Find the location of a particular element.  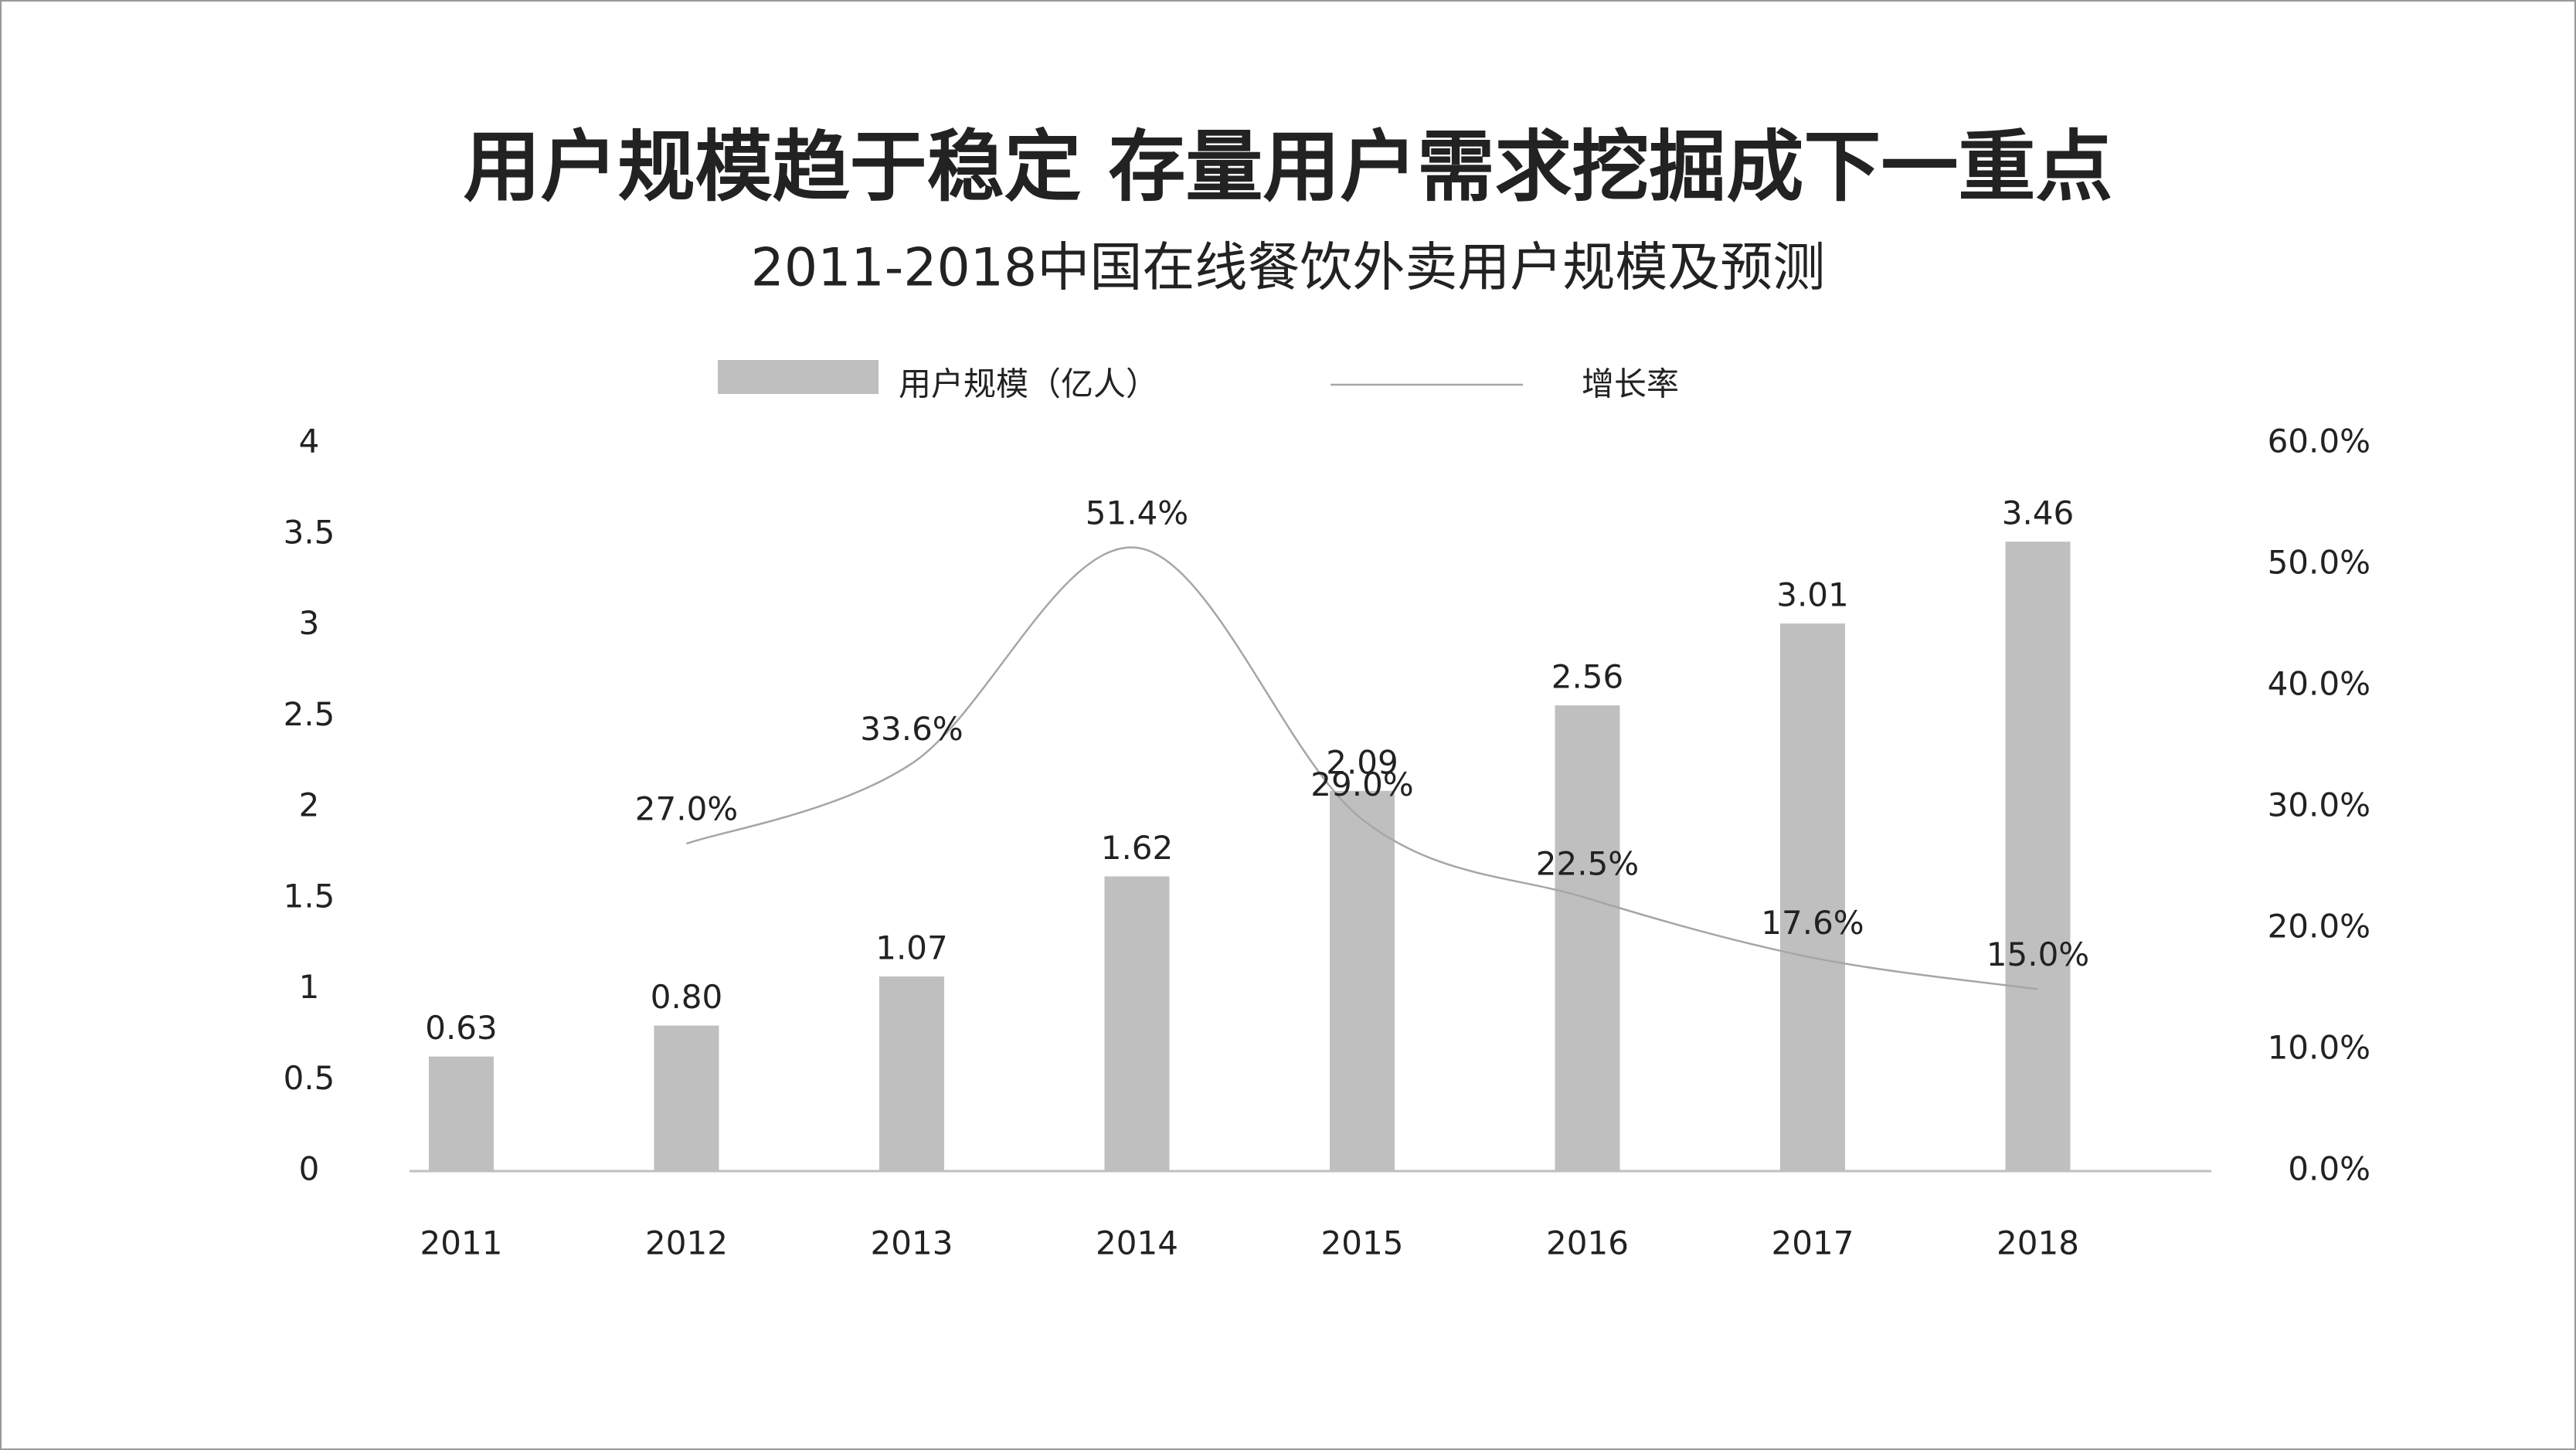

y2-tick-label: 10.0% is located at coordinates (2319, 1048).